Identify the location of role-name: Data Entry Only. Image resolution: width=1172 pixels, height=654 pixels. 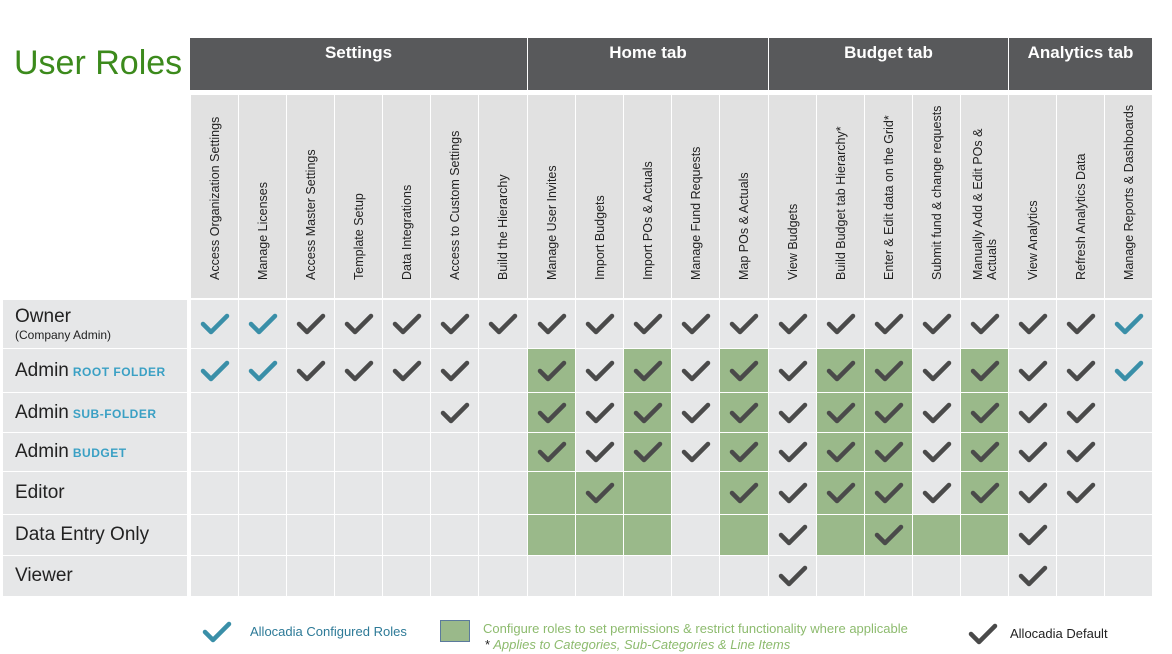
(82, 534).